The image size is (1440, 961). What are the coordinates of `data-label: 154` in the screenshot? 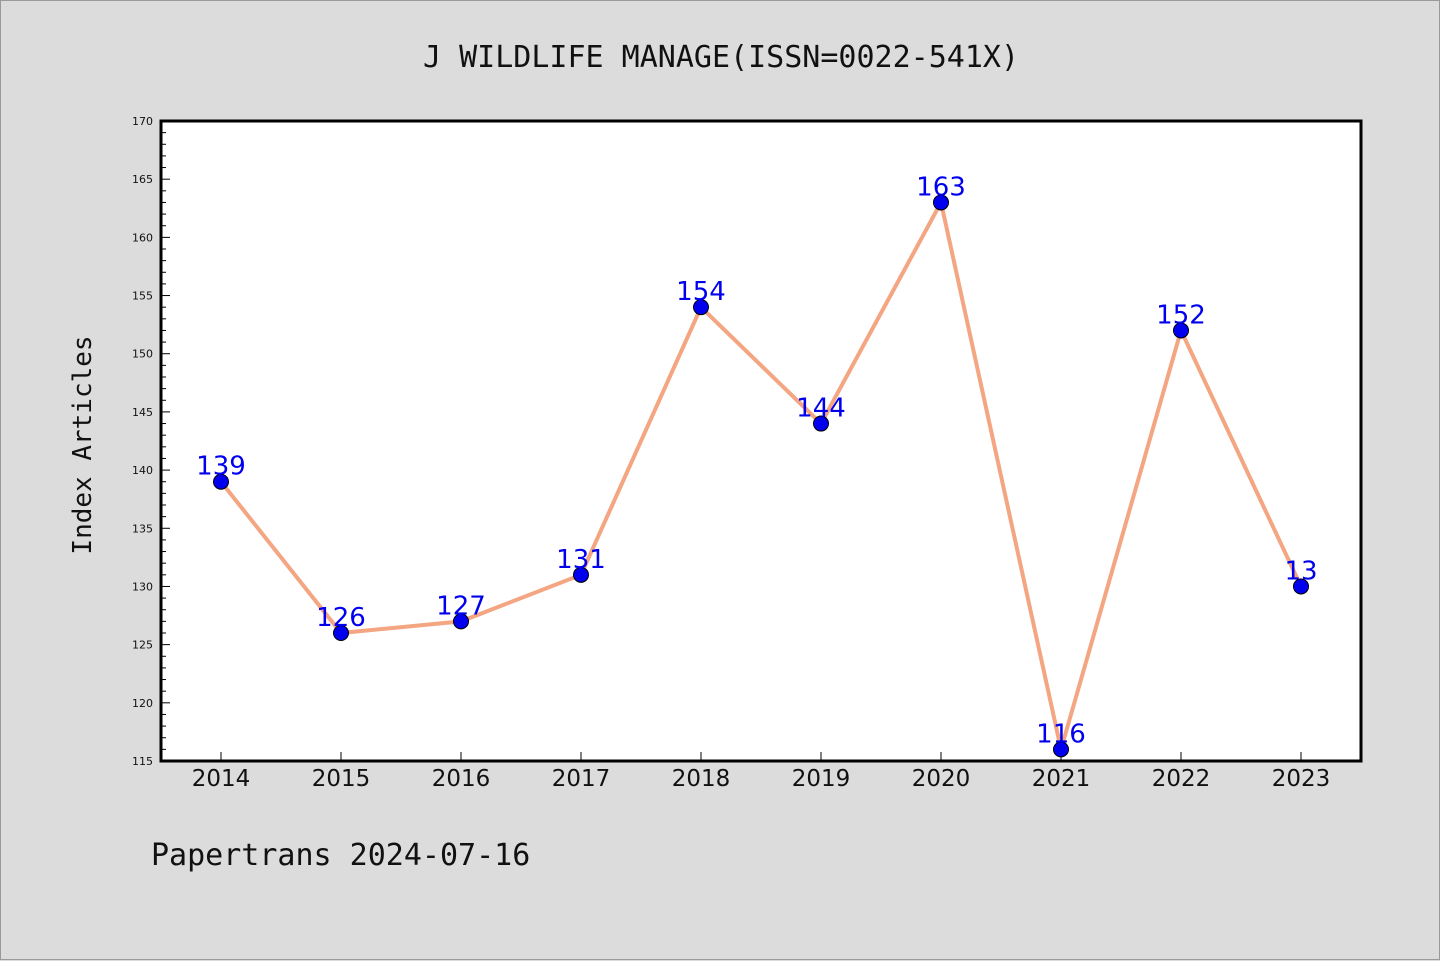 It's located at (701, 292).